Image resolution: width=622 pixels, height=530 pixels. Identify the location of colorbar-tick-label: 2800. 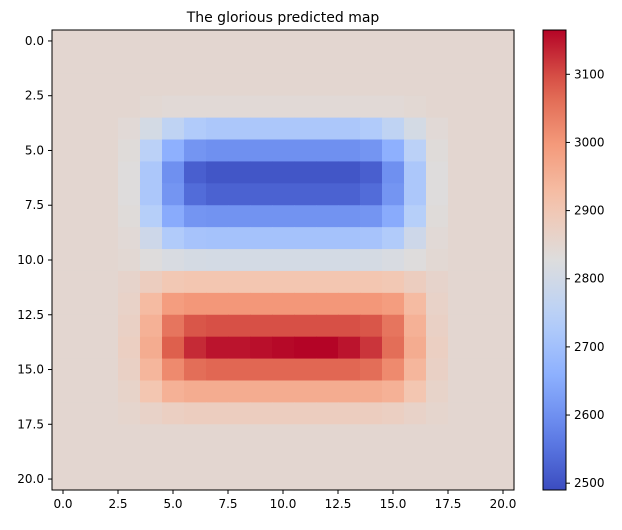
(589, 279).